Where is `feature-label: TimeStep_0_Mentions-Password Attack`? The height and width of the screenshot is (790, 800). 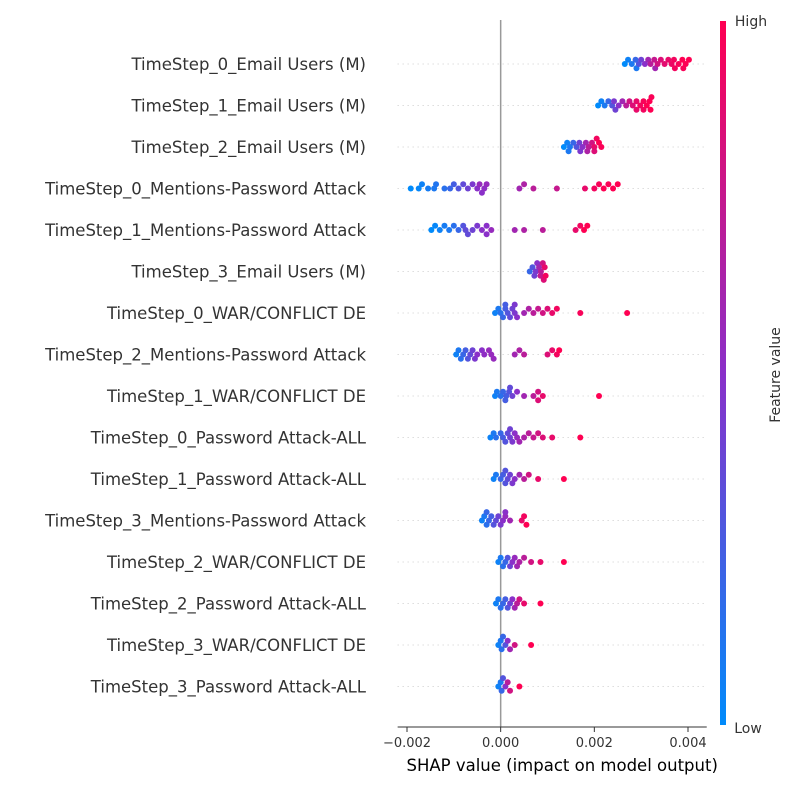 feature-label: TimeStep_0_Mentions-Password Attack is located at coordinates (205, 190).